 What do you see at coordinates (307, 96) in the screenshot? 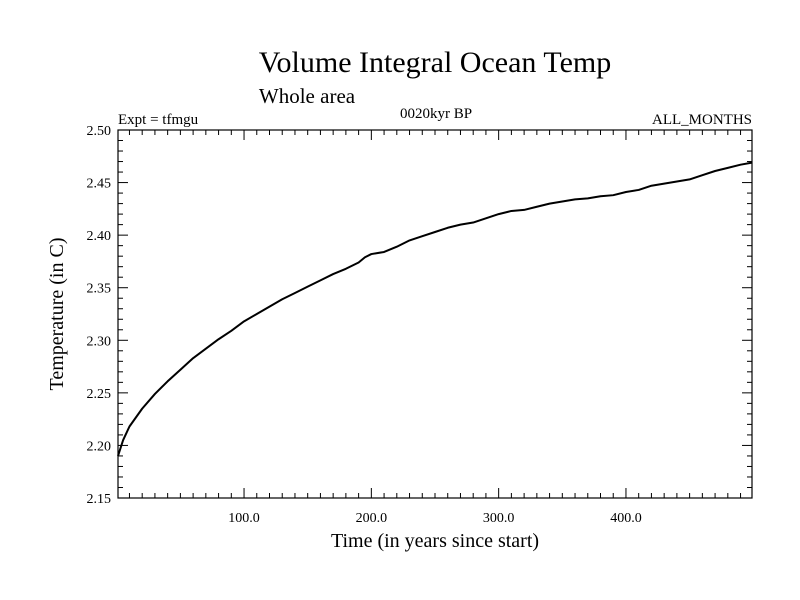
I see `chart-subtitle: Whole area` at bounding box center [307, 96].